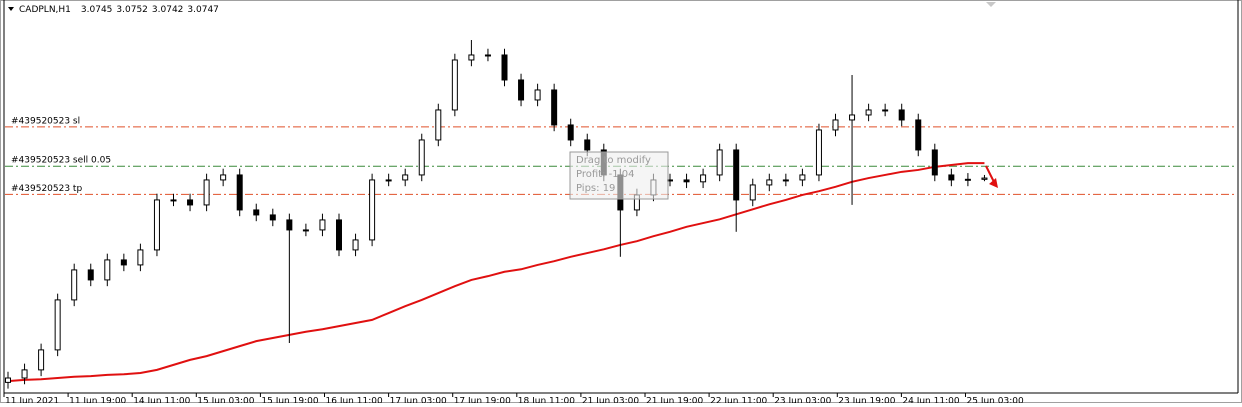 The height and width of the screenshot is (407, 1242). Describe the element at coordinates (168, 10) in the screenshot. I see `ohlc-low: 3.0742` at that location.